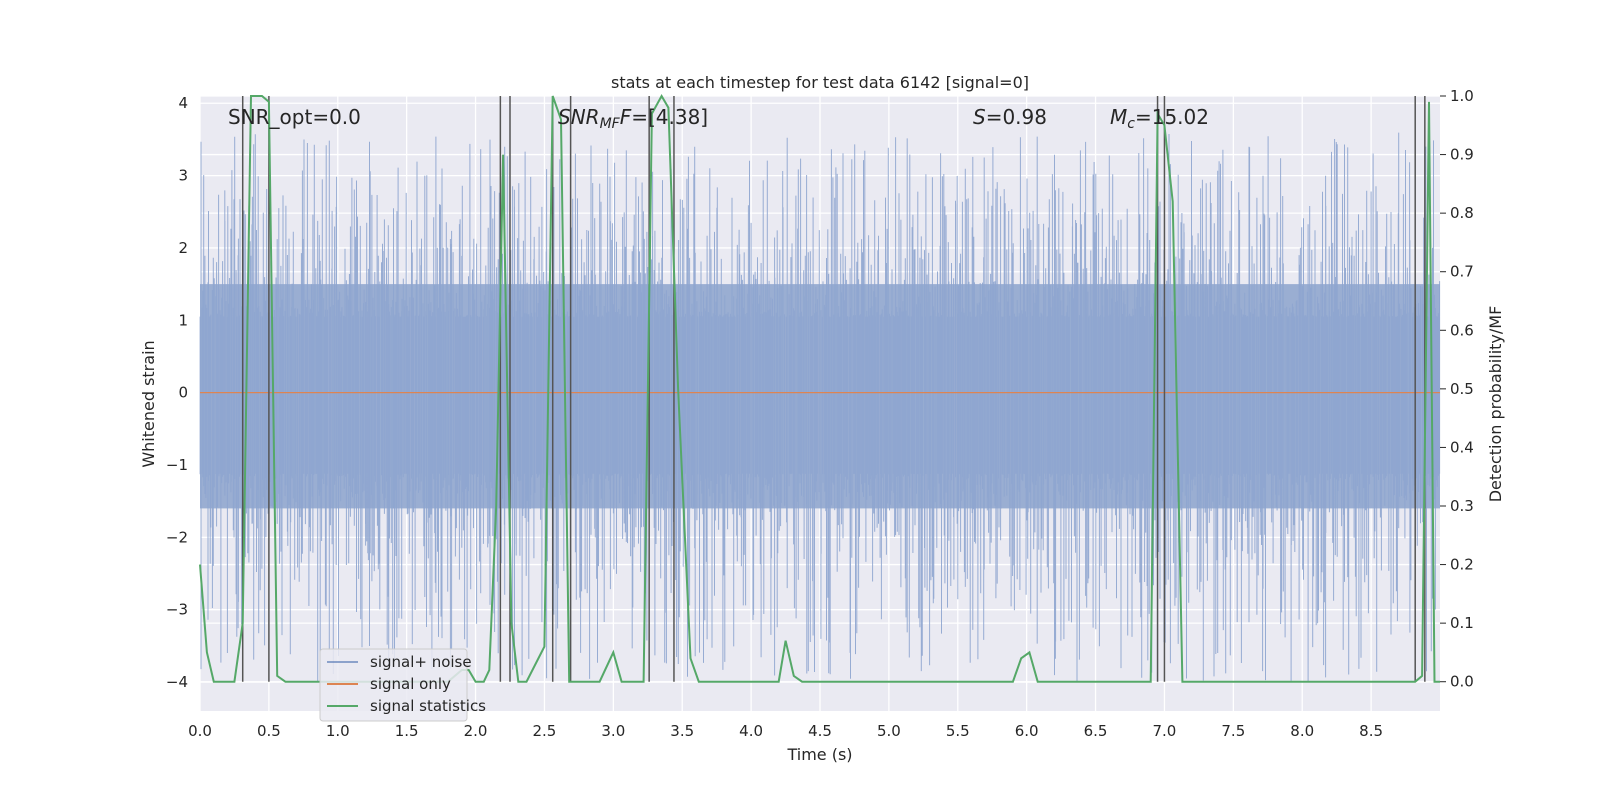 Image resolution: width=1600 pixels, height=800 pixels. I want to click on x-tick-label: 4.0, so click(751, 731).